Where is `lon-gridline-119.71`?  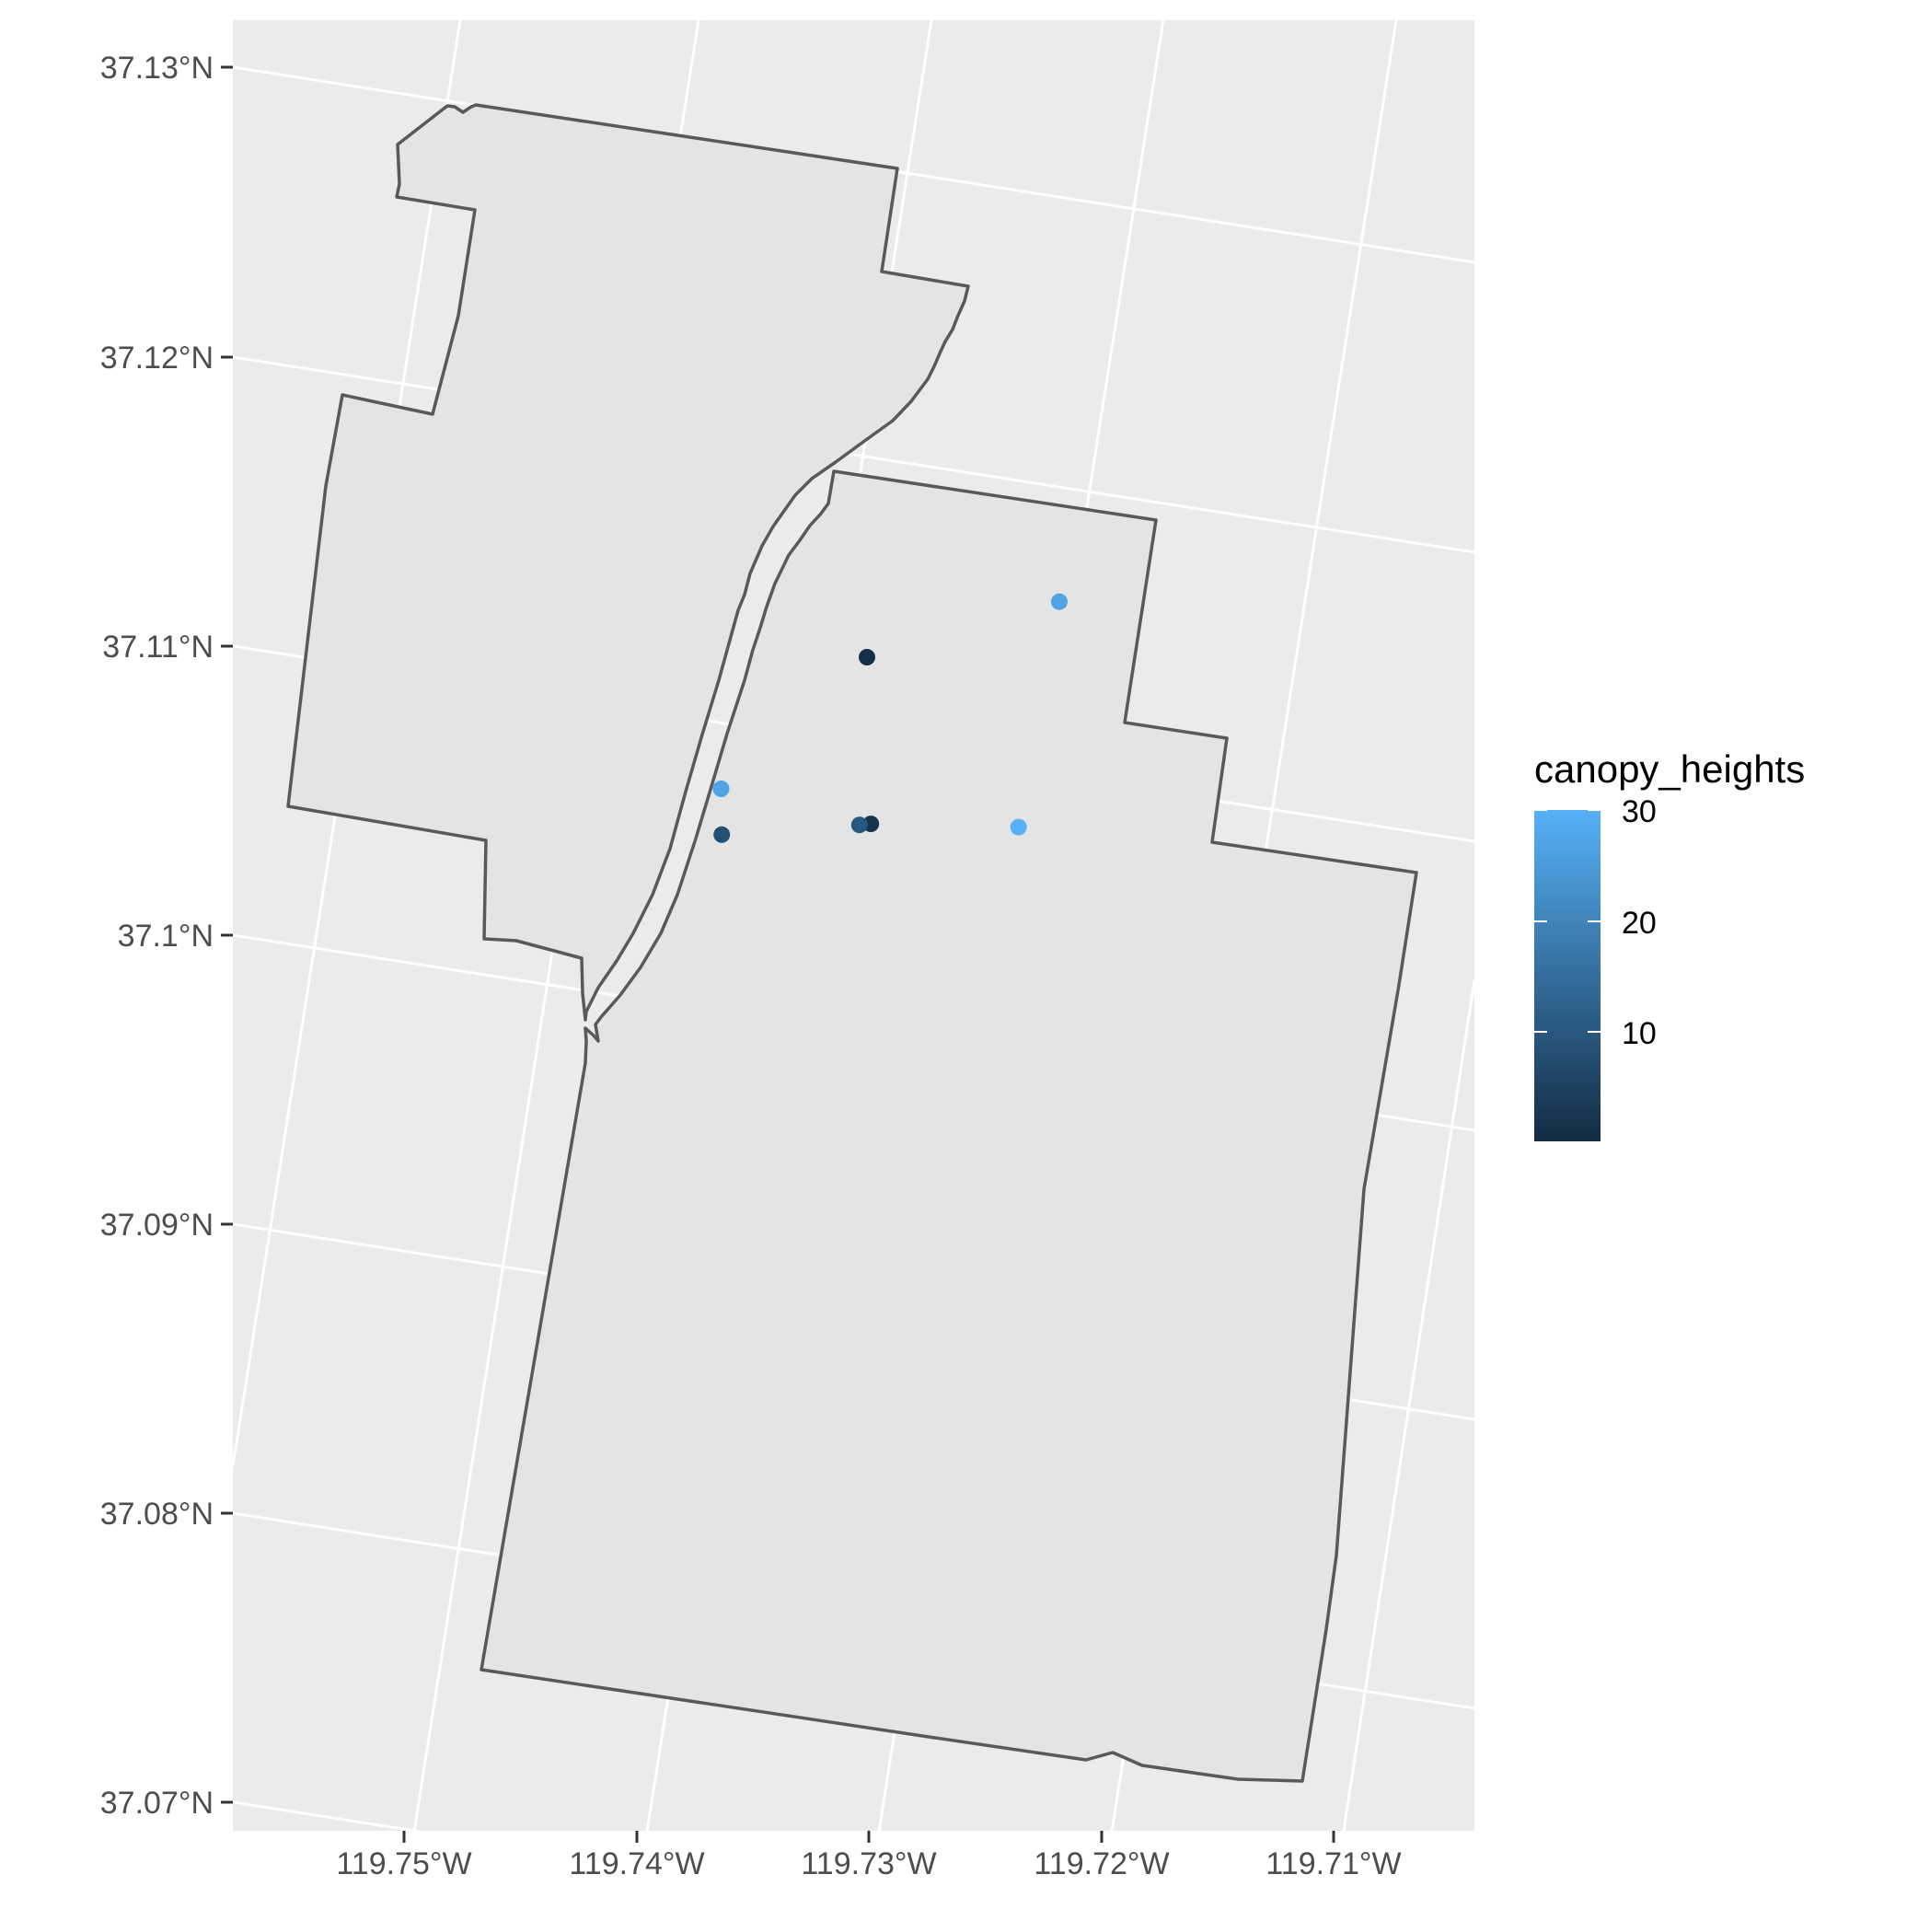 lon-gridline-119.71 is located at coordinates (1408, 1405).